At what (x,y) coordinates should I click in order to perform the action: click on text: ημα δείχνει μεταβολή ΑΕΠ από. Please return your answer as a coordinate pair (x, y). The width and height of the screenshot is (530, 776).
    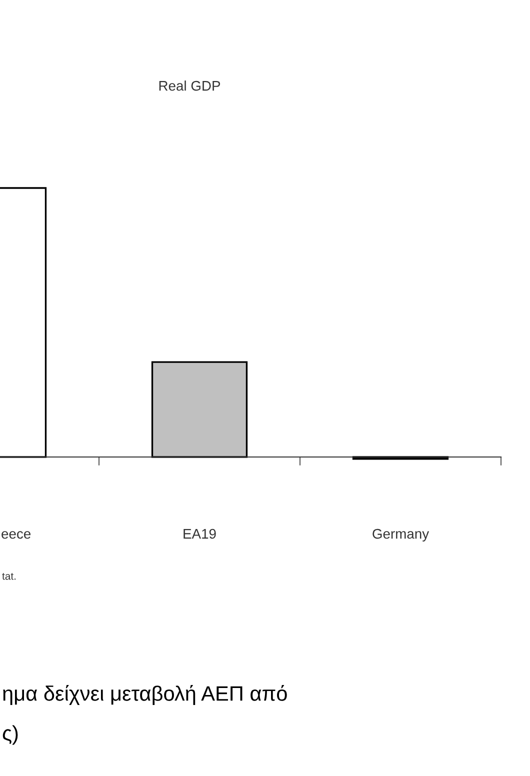
    Looking at the image, I should click on (145, 695).